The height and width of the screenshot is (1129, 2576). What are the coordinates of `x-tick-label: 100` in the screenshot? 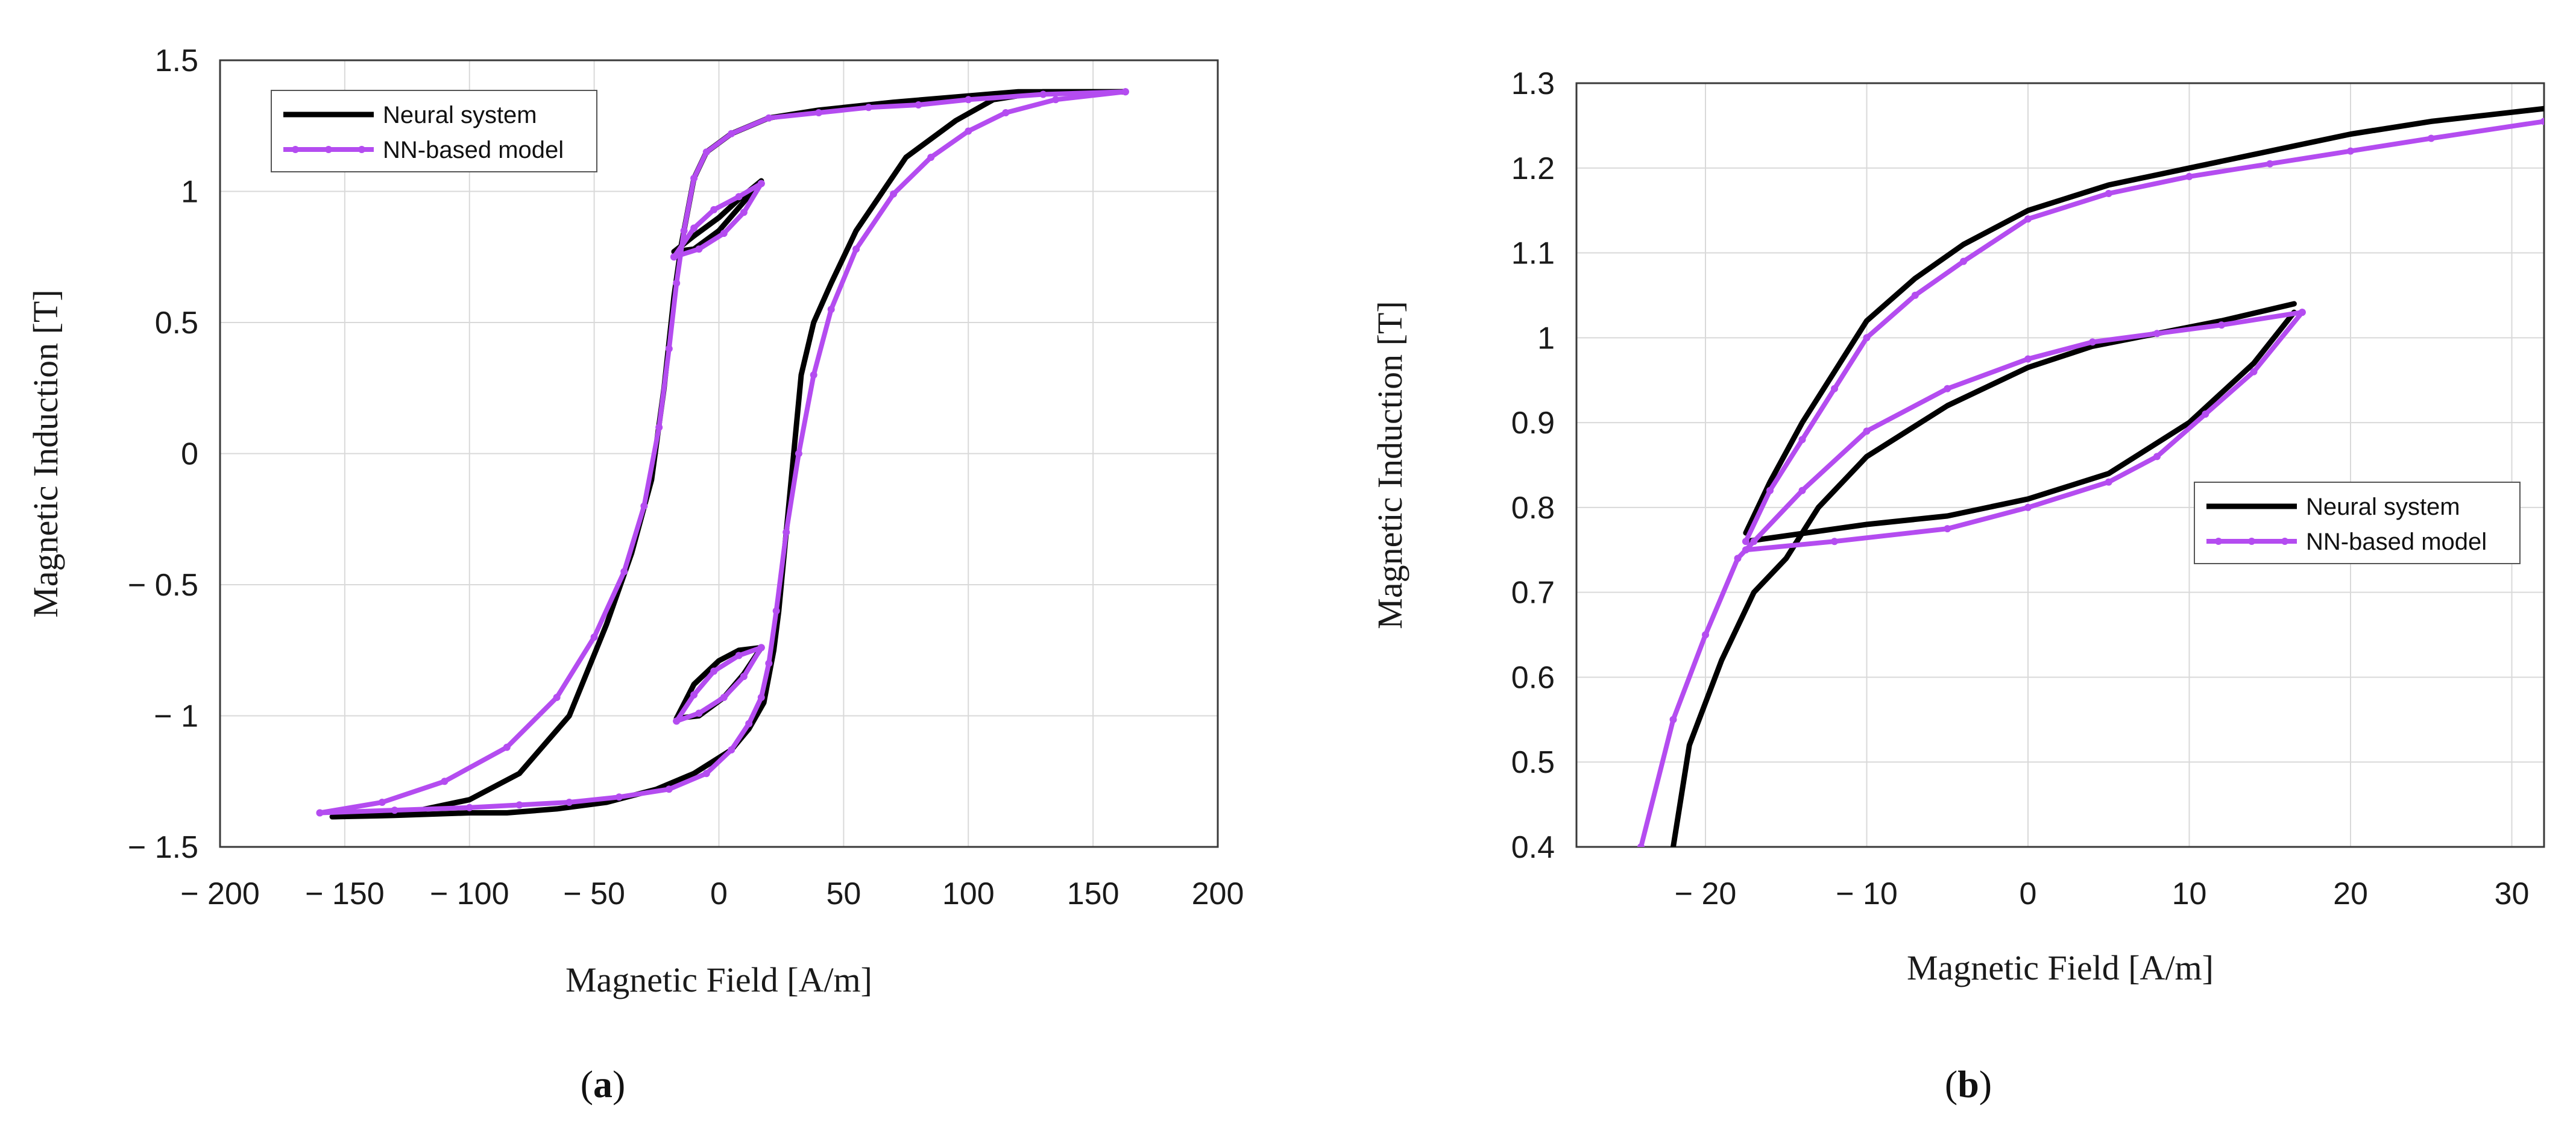 It's located at (968, 894).